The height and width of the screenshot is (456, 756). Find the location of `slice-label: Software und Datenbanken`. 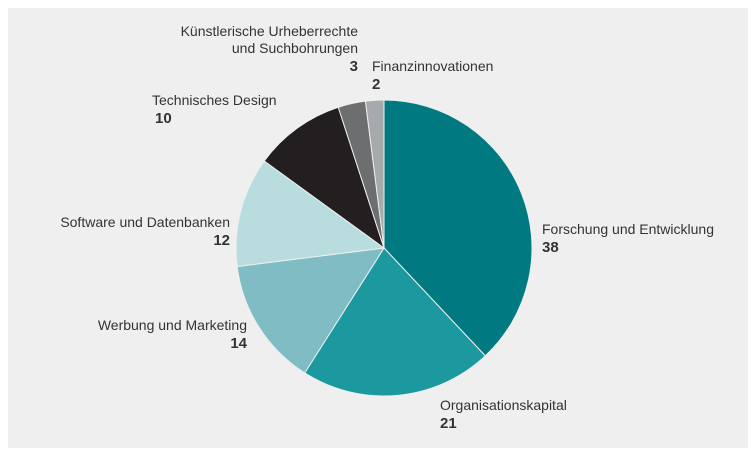

slice-label: Software und Datenbanken is located at coordinates (145, 222).